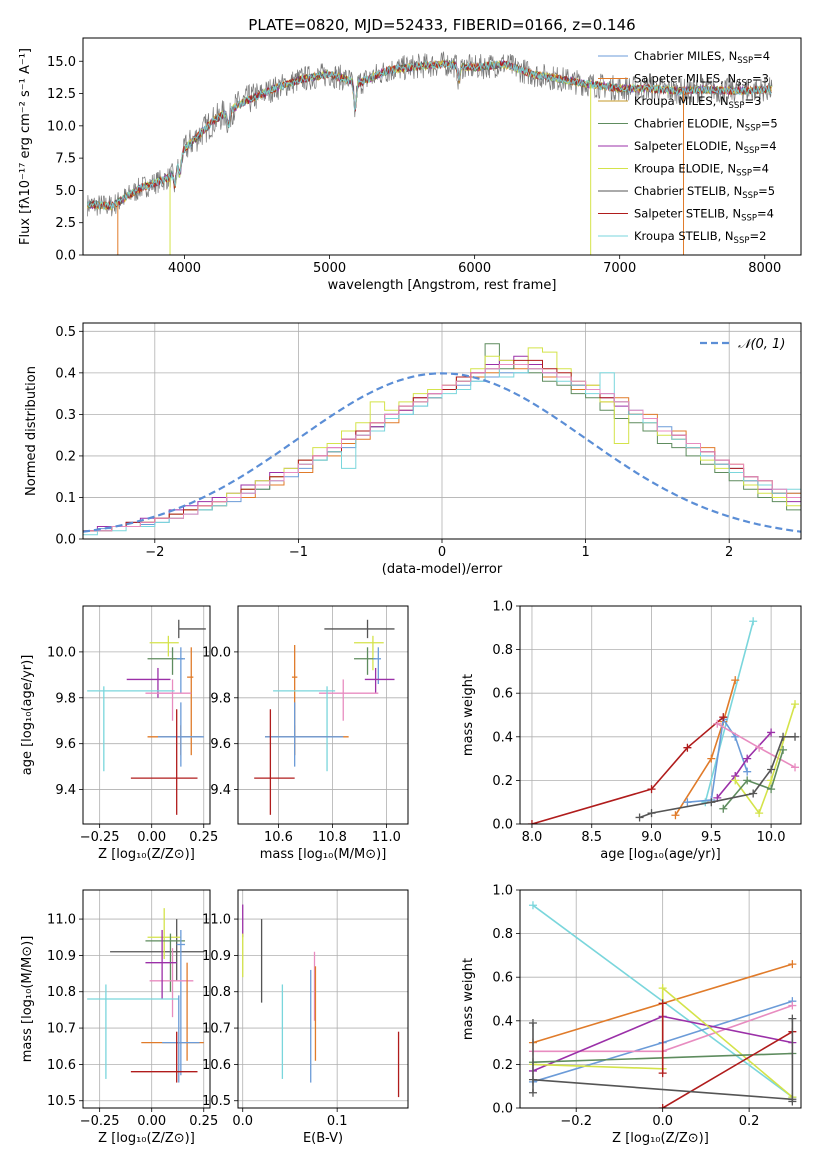 This screenshot has width=819, height=1170. I want to click on x-tick-label: 0, so click(442, 552).